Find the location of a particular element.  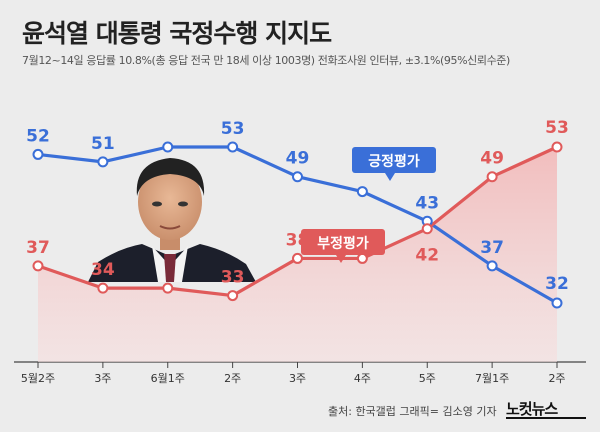

svg-text: 긍정평가 is located at coordinates (394, 161).